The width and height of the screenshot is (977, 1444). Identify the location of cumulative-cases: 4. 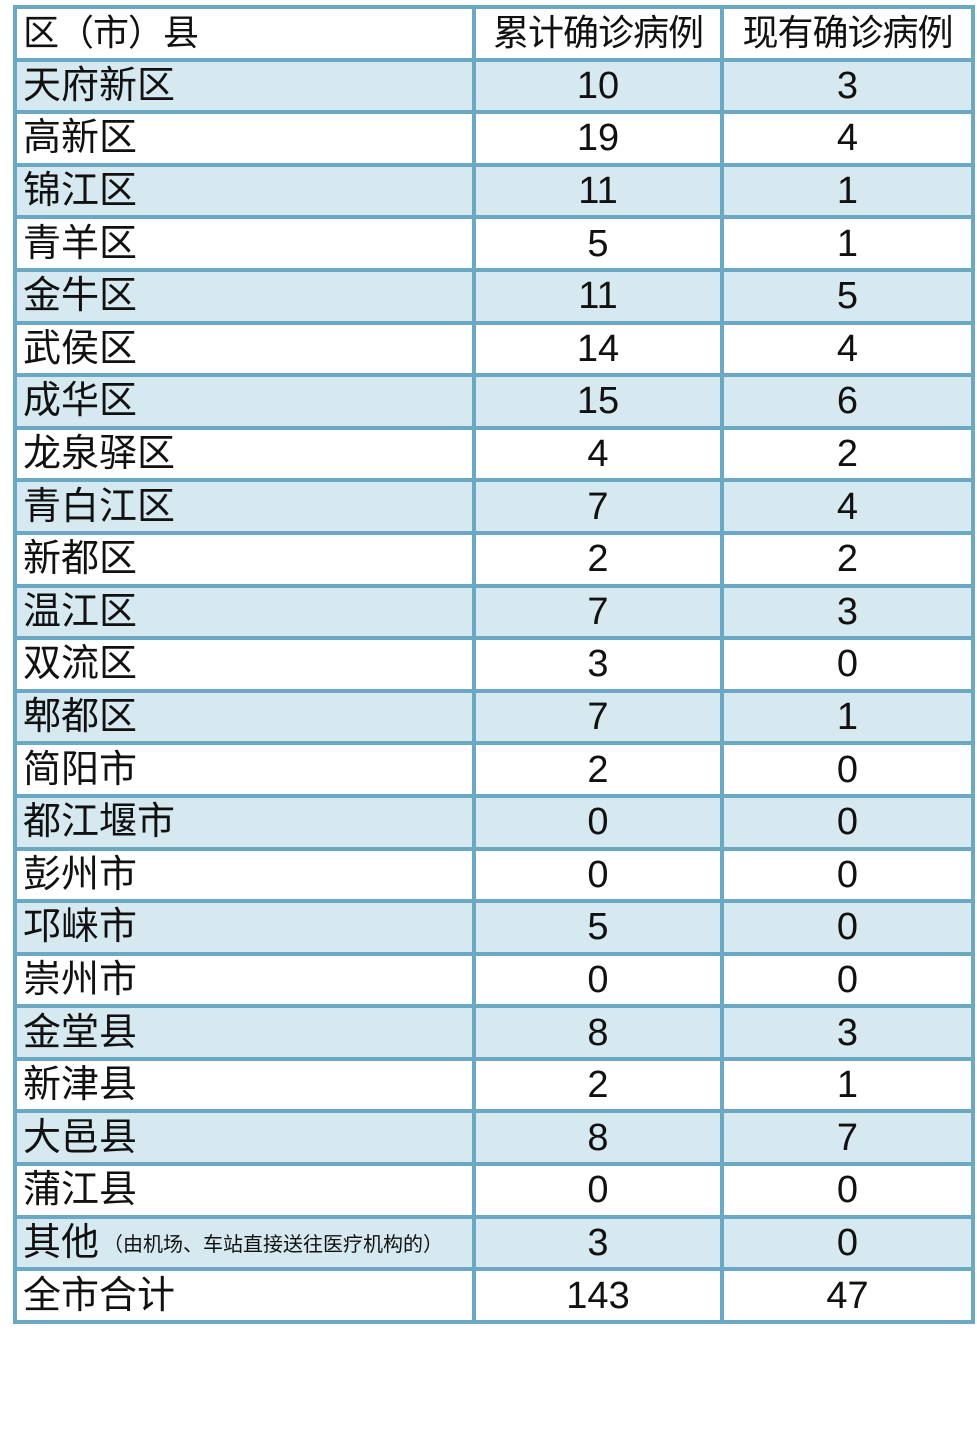
(598, 454).